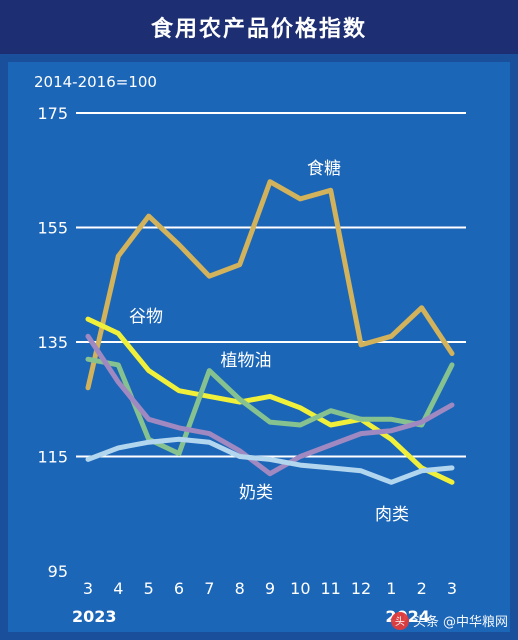 This screenshot has width=518, height=640. Describe the element at coordinates (118, 588) in the screenshot. I see `x-tick-label: 4` at that location.